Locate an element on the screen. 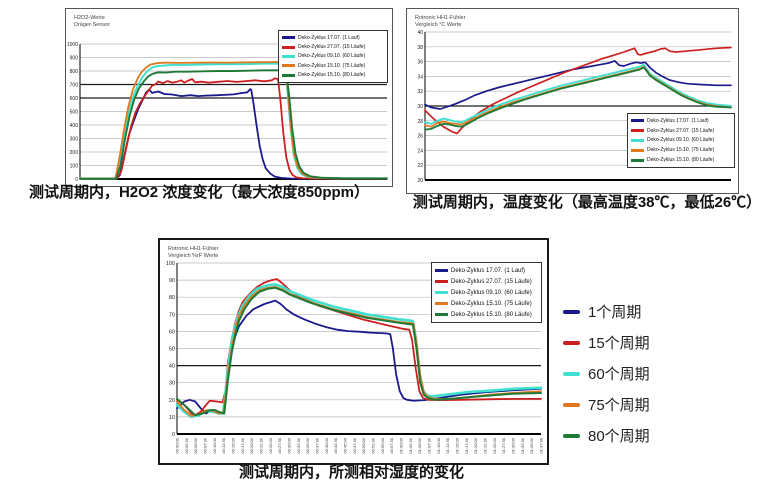 This screenshot has height=490, width=784. x-tick-label: 00:45:00 is located at coordinates (345, 445).